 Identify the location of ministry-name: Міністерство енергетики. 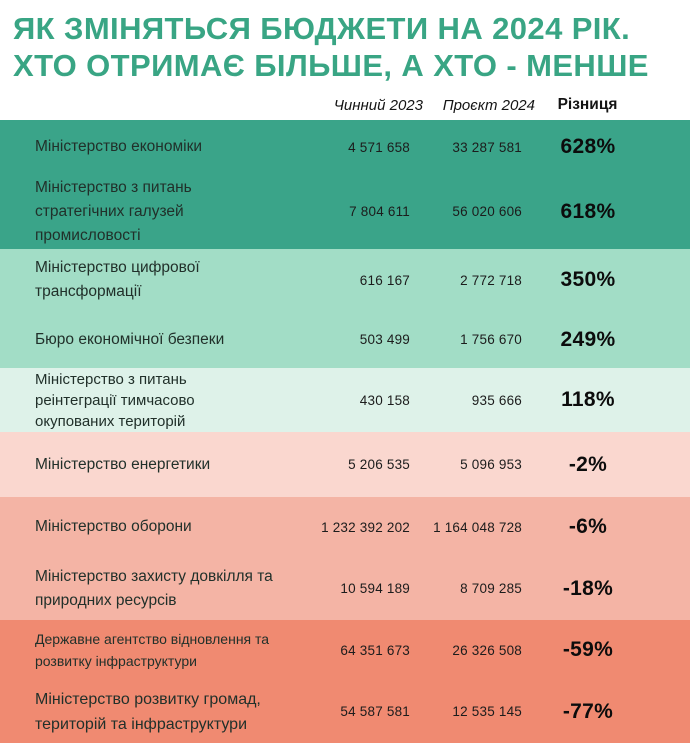
(123, 464).